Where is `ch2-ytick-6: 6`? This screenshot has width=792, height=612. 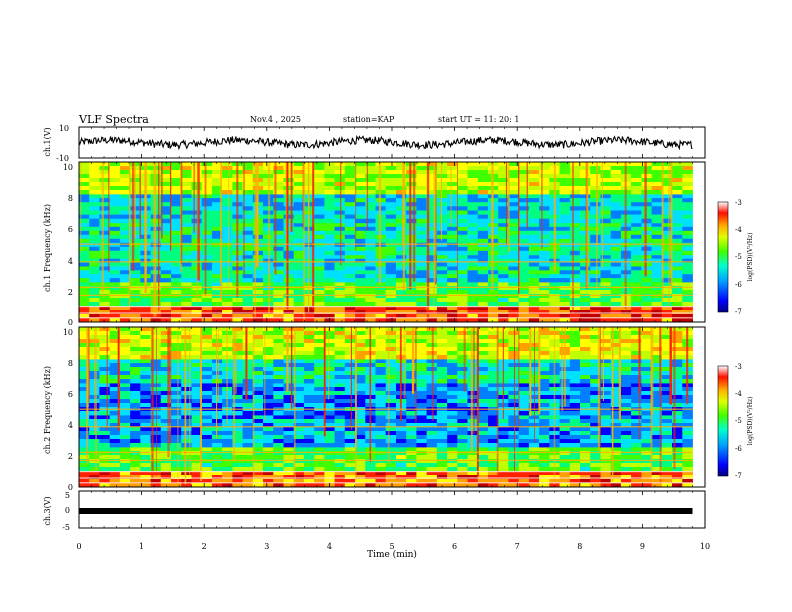
ch2-ytick-6: 6 is located at coordinates (70, 394).